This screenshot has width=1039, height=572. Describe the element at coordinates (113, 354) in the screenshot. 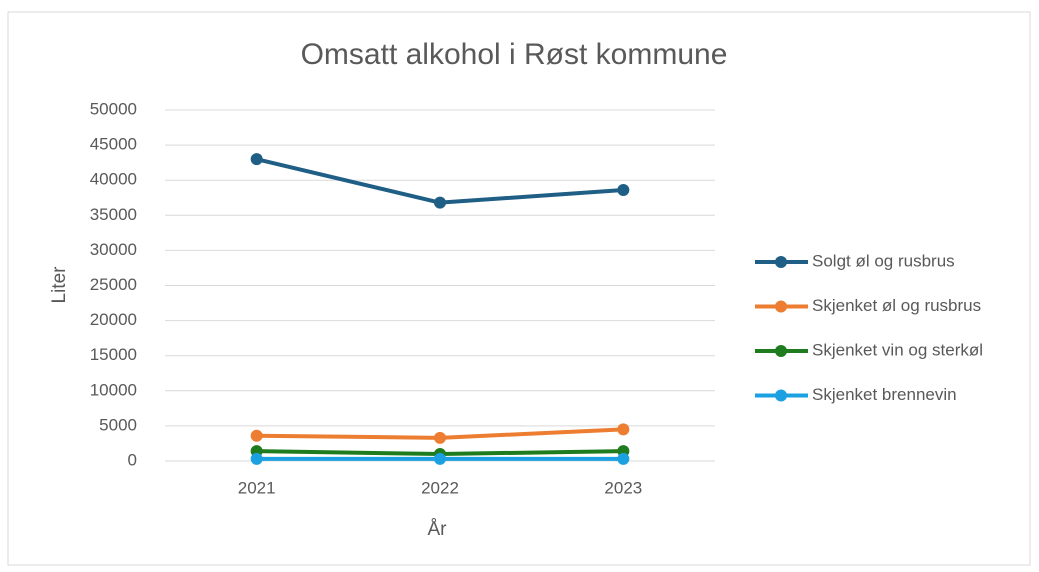

I see `y-tick-label: 15000` at that location.